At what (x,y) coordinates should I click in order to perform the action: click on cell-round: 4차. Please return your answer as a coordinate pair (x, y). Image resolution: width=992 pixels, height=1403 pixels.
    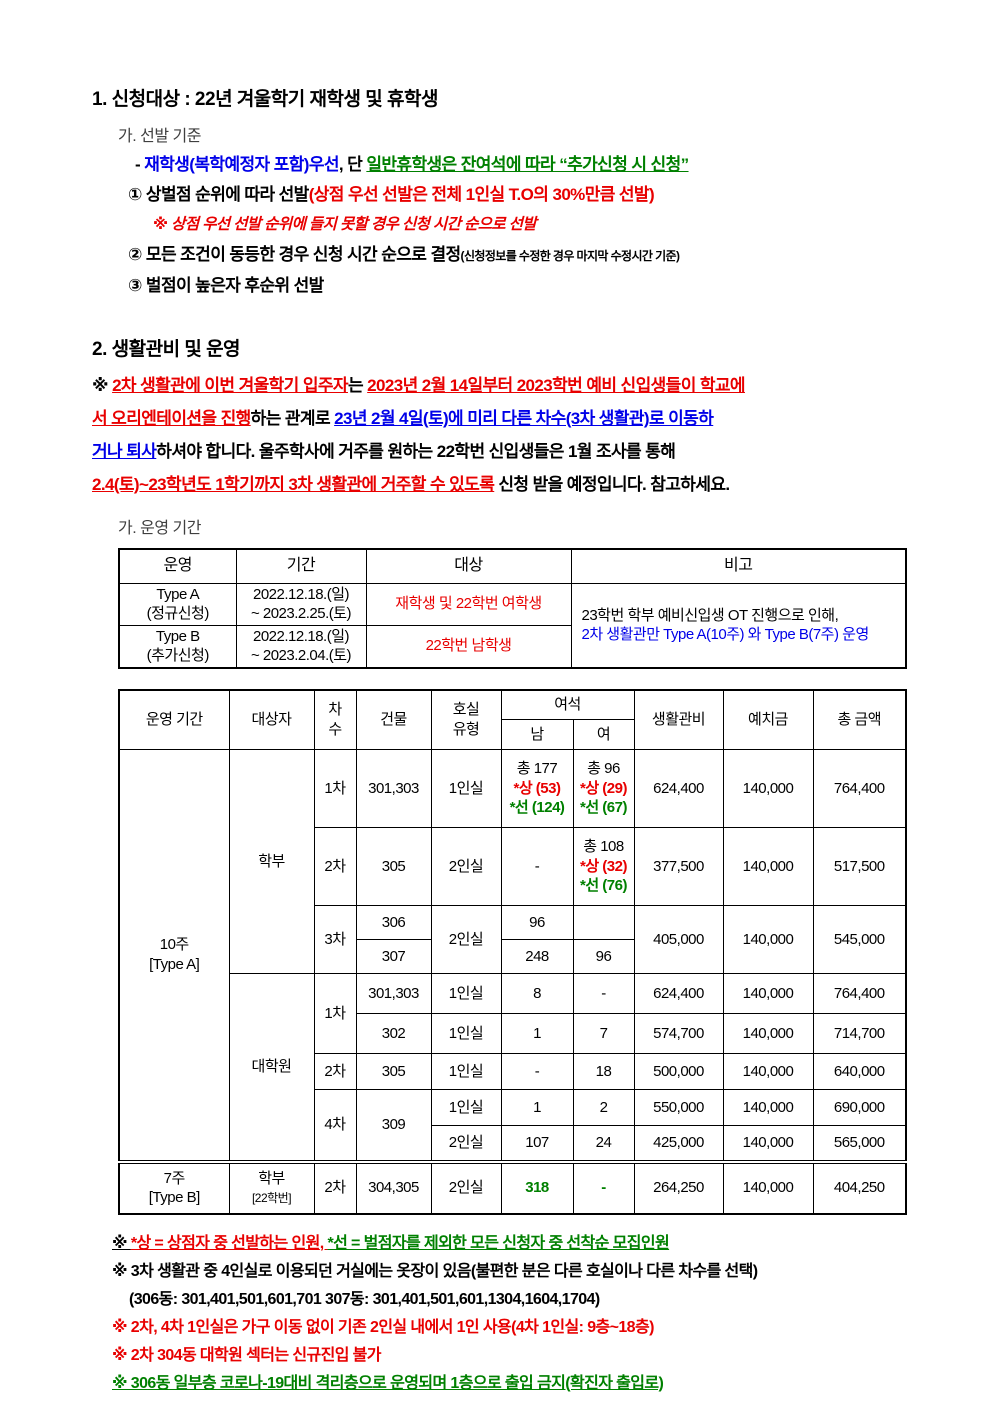
    Looking at the image, I should click on (335, 1125).